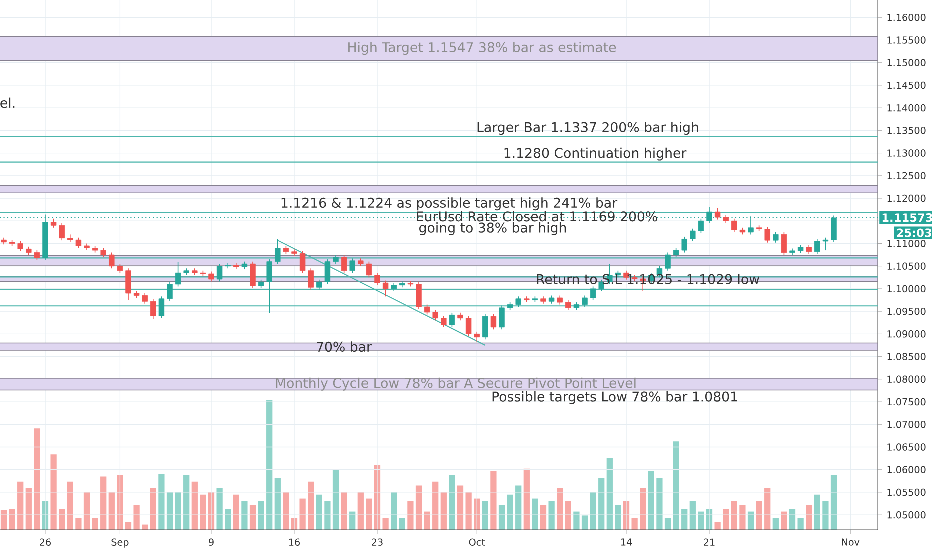  What do you see at coordinates (907, 402) in the screenshot?
I see `y-tick-label: 1.07500` at bounding box center [907, 402].